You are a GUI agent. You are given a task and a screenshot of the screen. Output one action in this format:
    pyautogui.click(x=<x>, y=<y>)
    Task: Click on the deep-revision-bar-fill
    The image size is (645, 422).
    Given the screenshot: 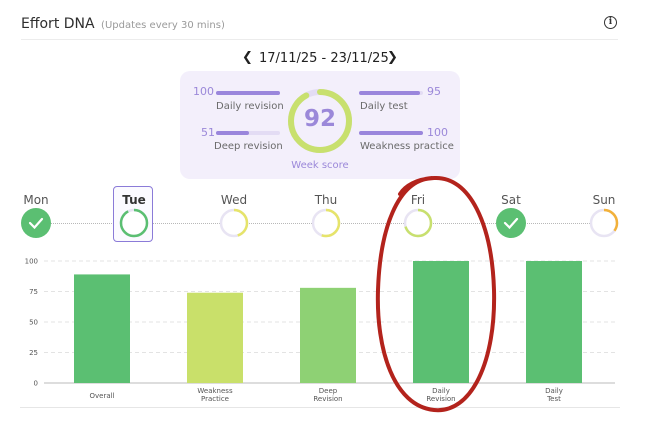 What is the action you would take?
    pyautogui.click(x=232, y=133)
    